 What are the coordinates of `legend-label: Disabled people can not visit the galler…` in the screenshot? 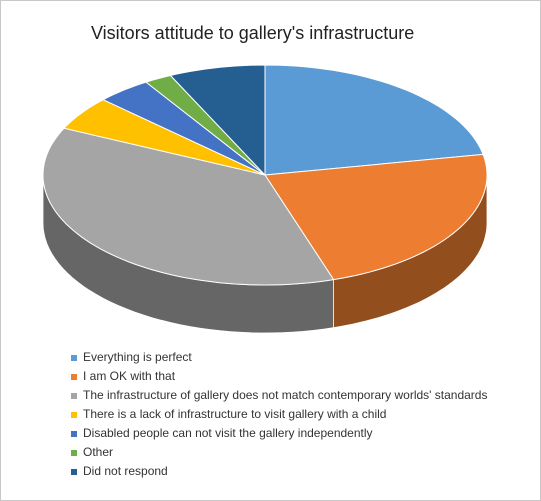 It's located at (228, 433).